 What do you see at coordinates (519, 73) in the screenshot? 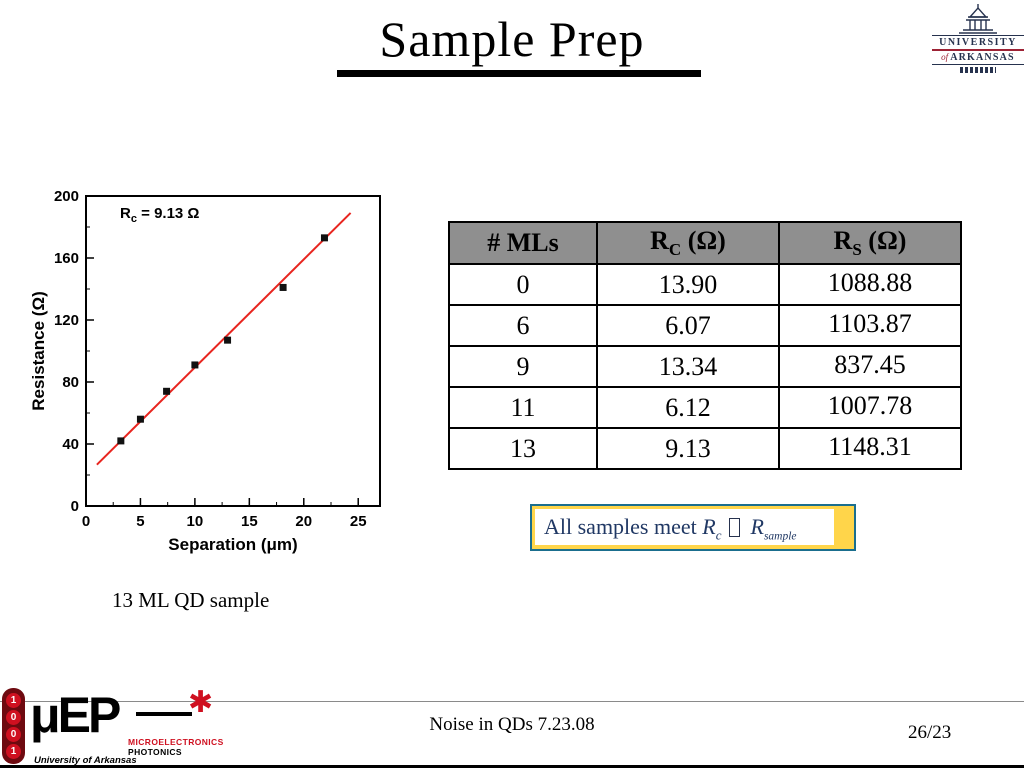
I see `title-underline` at bounding box center [519, 73].